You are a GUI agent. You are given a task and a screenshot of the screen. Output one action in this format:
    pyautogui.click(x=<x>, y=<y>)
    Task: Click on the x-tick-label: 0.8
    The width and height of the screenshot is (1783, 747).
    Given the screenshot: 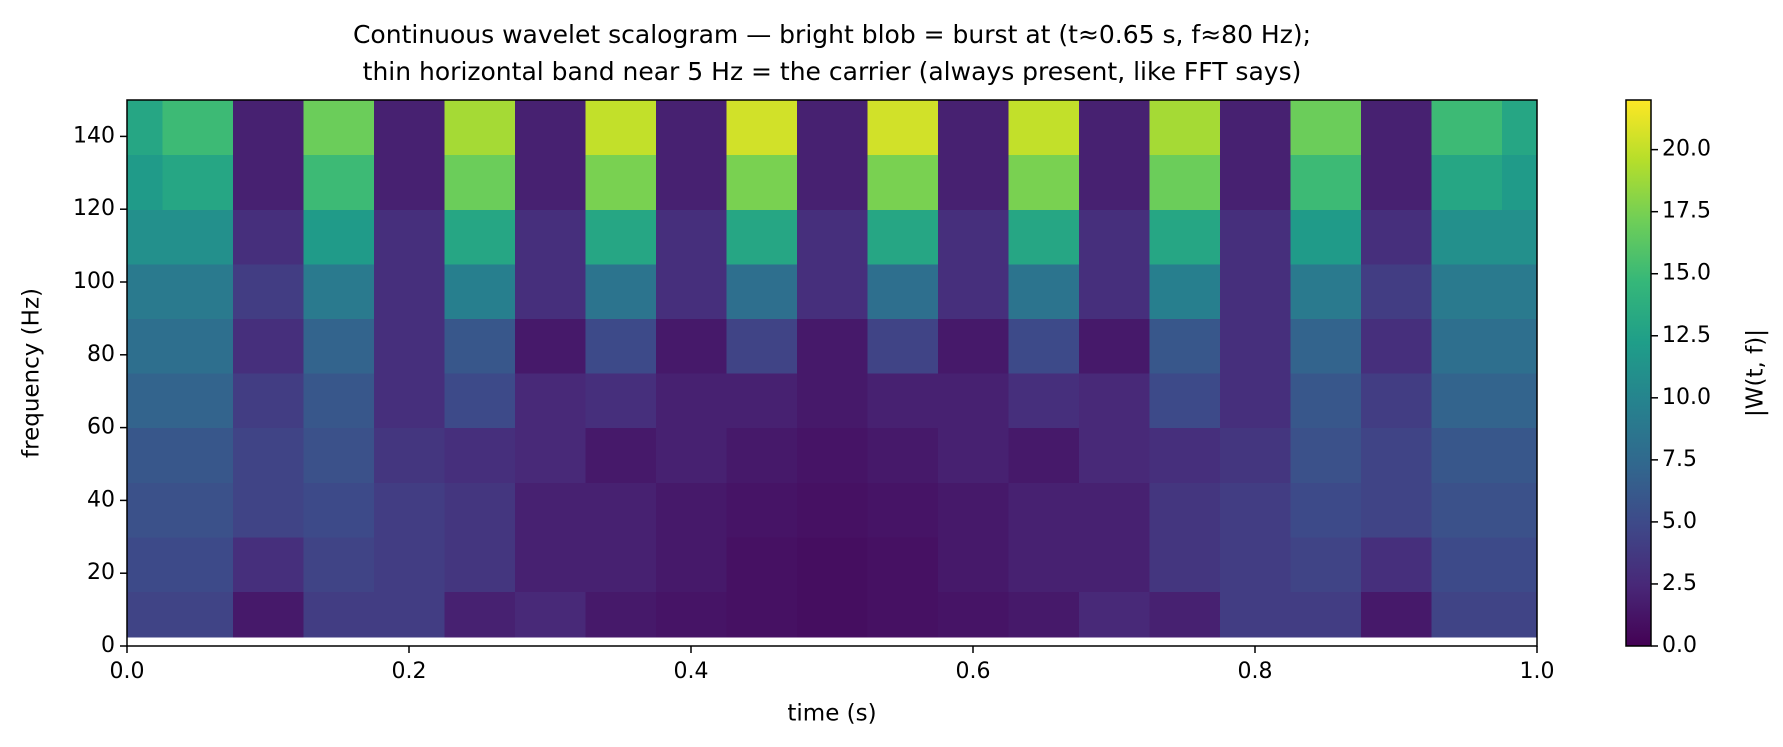 What is the action you would take?
    pyautogui.click(x=1255, y=671)
    